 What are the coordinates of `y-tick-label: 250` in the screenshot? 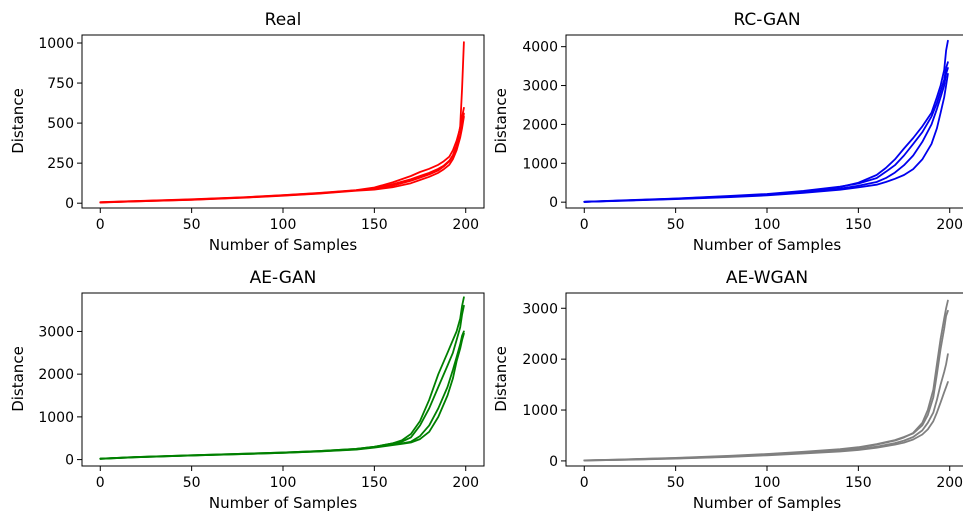 It's located at (60, 164).